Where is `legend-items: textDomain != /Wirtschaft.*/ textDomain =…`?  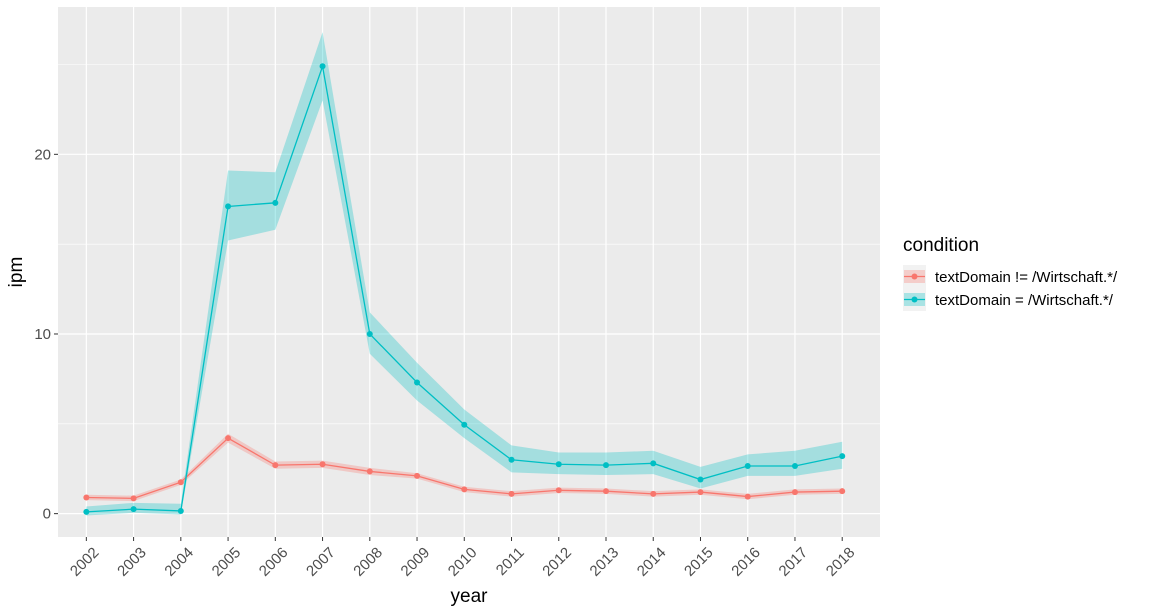 legend-items: textDomain != /Wirtschaft.*/ textDomain =… is located at coordinates (1010, 288).